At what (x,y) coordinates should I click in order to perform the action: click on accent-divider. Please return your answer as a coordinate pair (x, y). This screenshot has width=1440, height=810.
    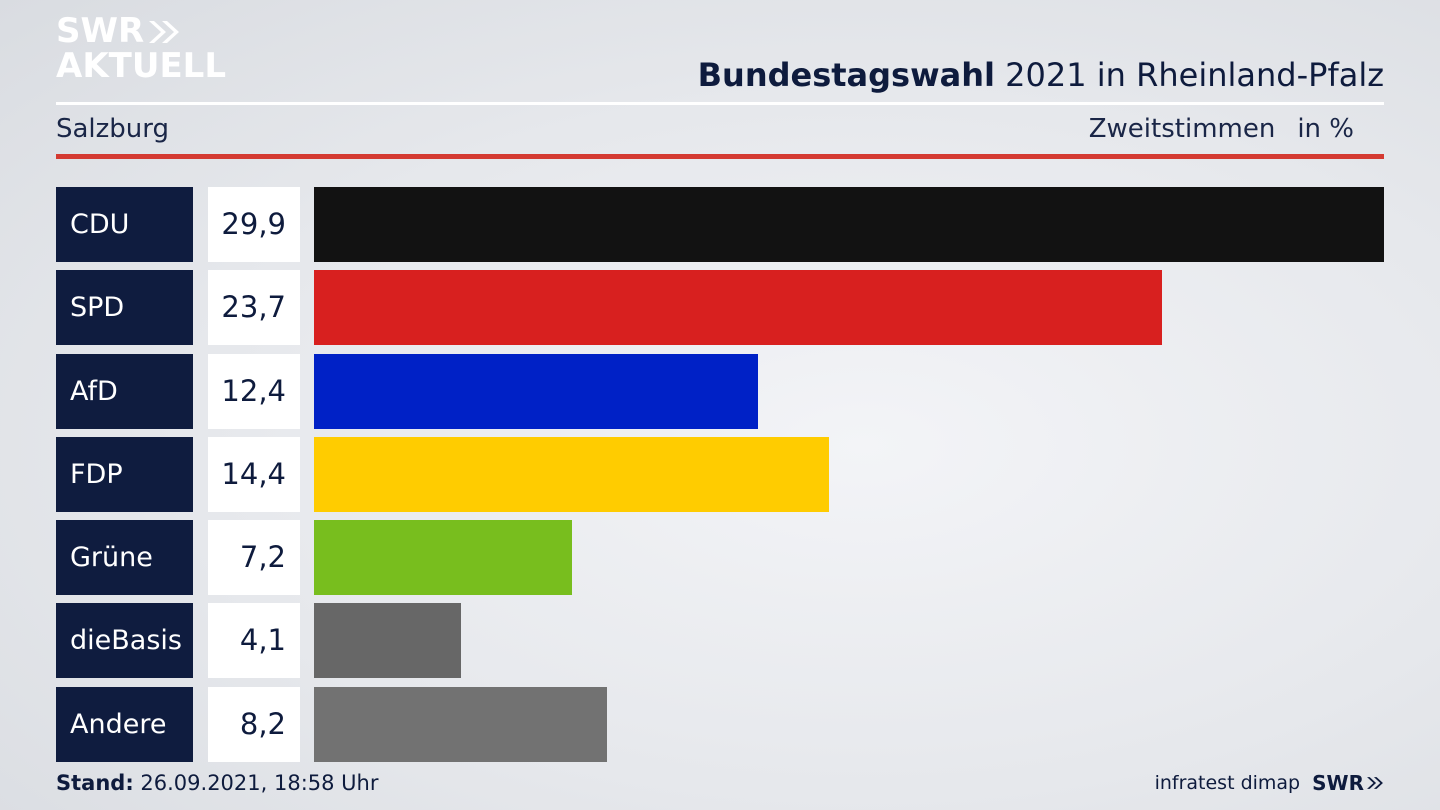
    Looking at the image, I should click on (720, 156).